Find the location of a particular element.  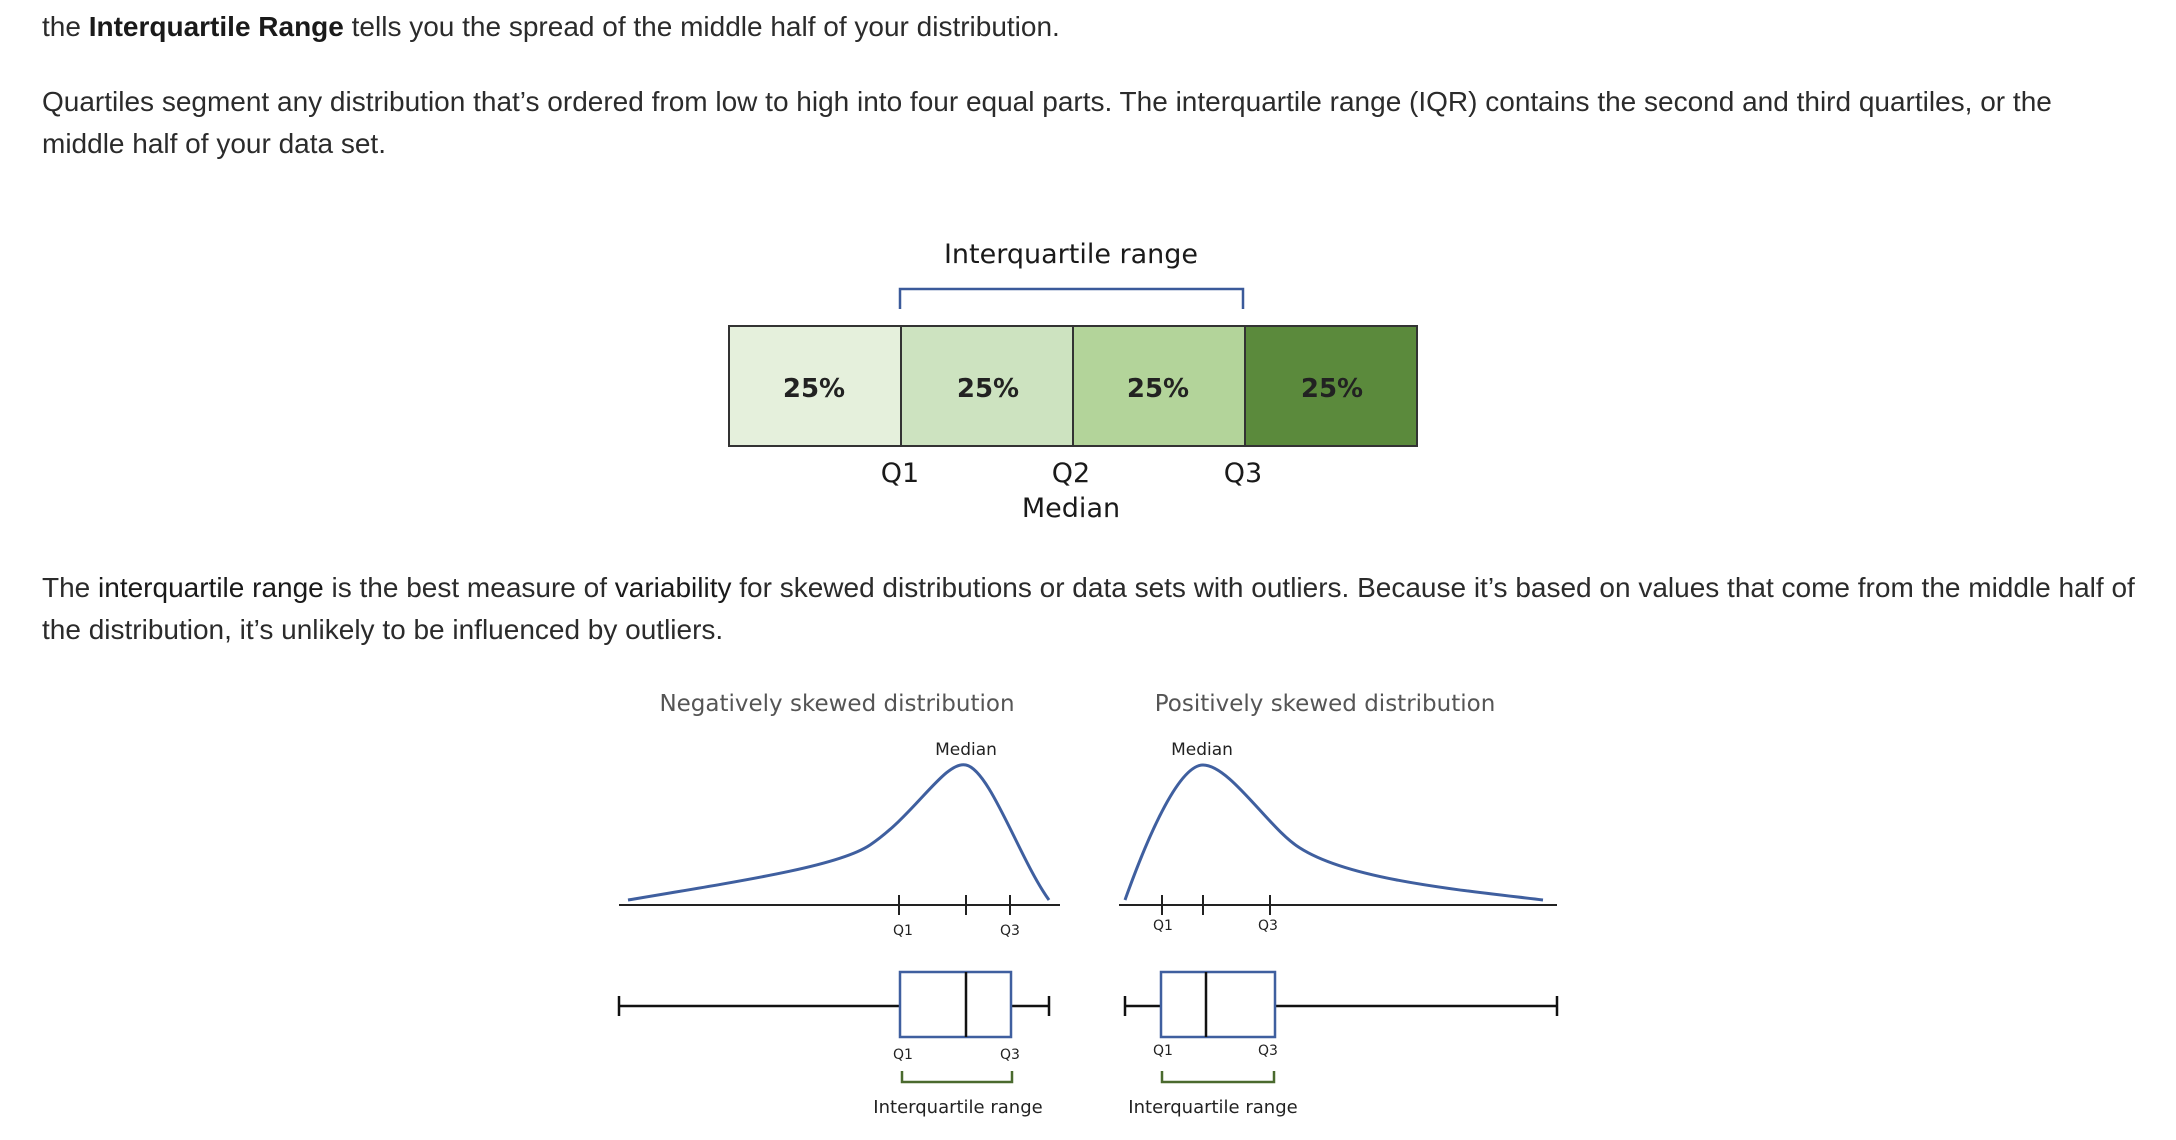

negative-median-label: Median is located at coordinates (966, 750).